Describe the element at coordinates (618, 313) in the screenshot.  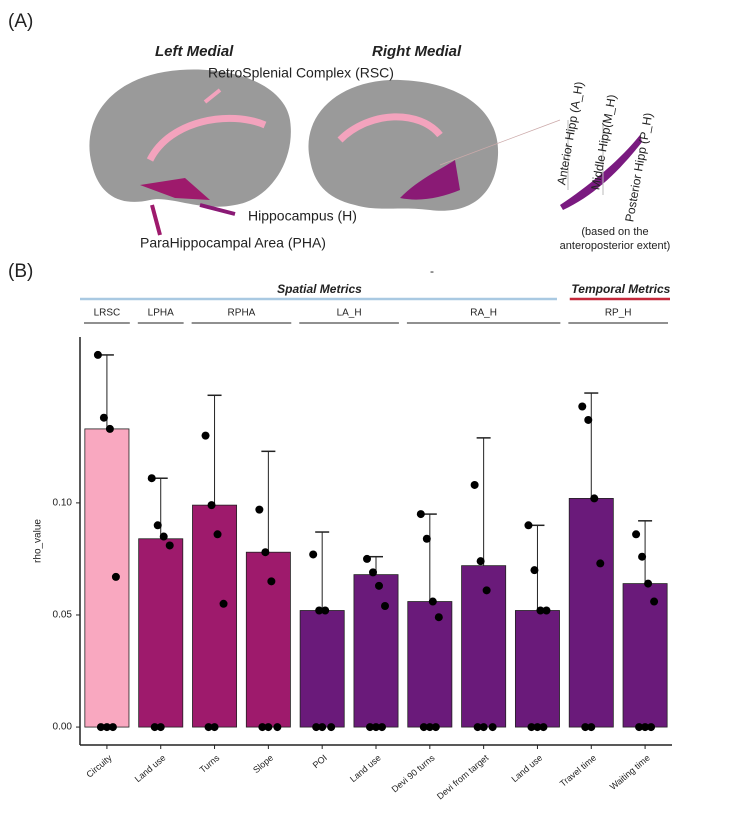
I see `group-label: RP_H` at that location.